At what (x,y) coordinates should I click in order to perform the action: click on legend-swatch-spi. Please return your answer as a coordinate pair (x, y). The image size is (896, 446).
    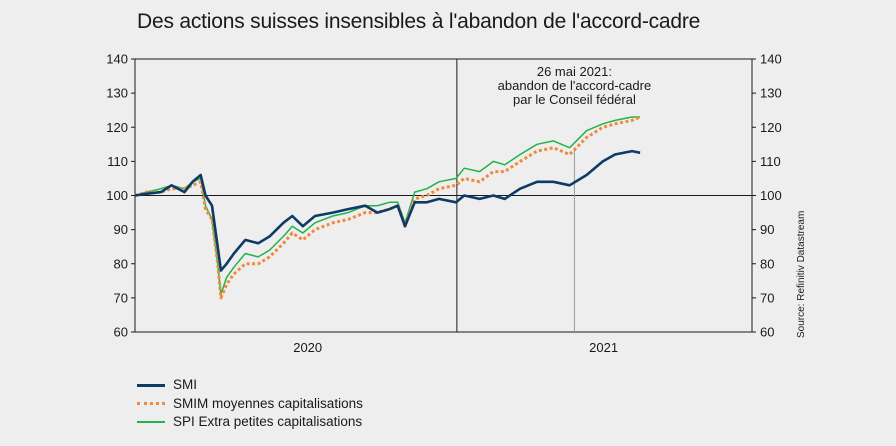
    Looking at the image, I should click on (151, 422).